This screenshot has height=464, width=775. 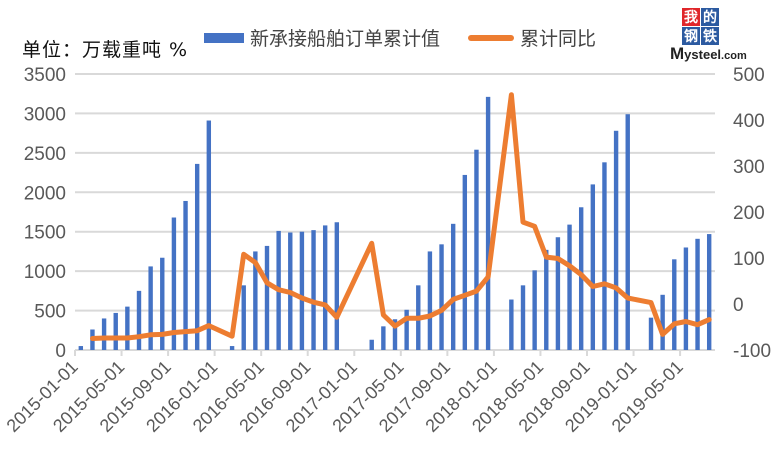 I want to click on logo-cell: 钢, so click(x=691, y=36).